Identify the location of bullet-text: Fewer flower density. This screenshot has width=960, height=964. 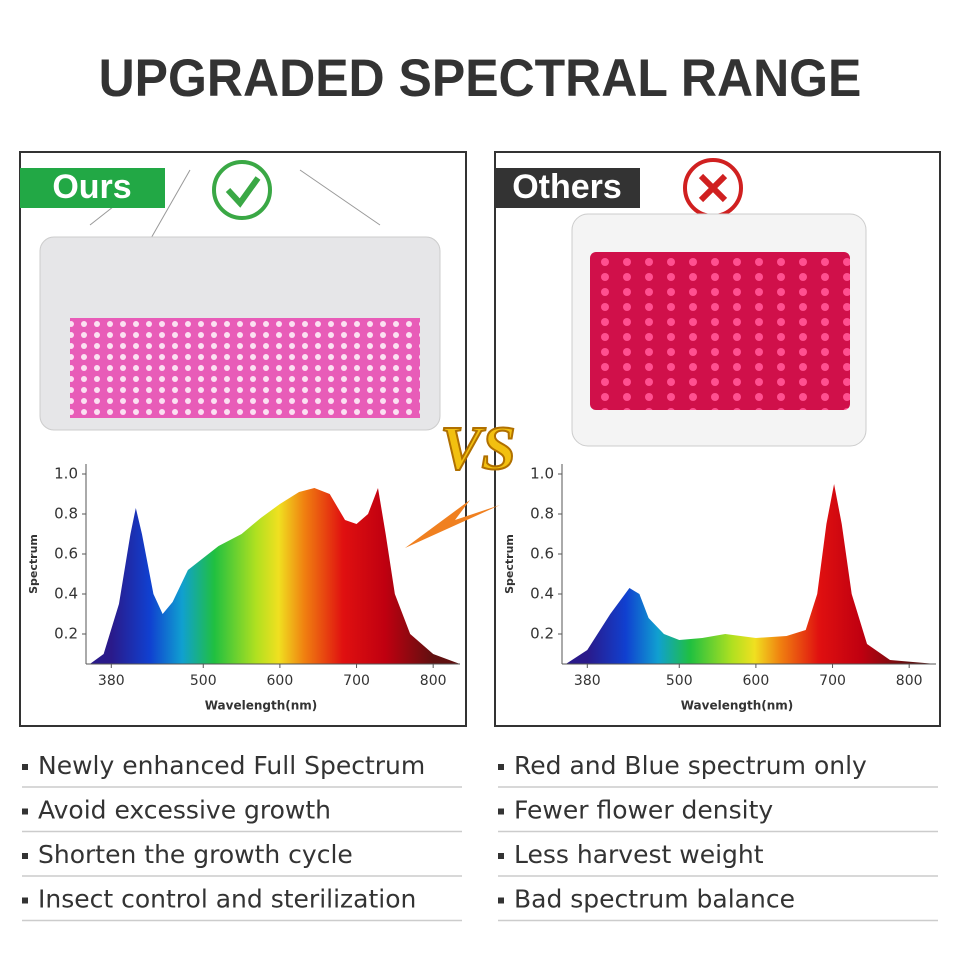
(643, 810).